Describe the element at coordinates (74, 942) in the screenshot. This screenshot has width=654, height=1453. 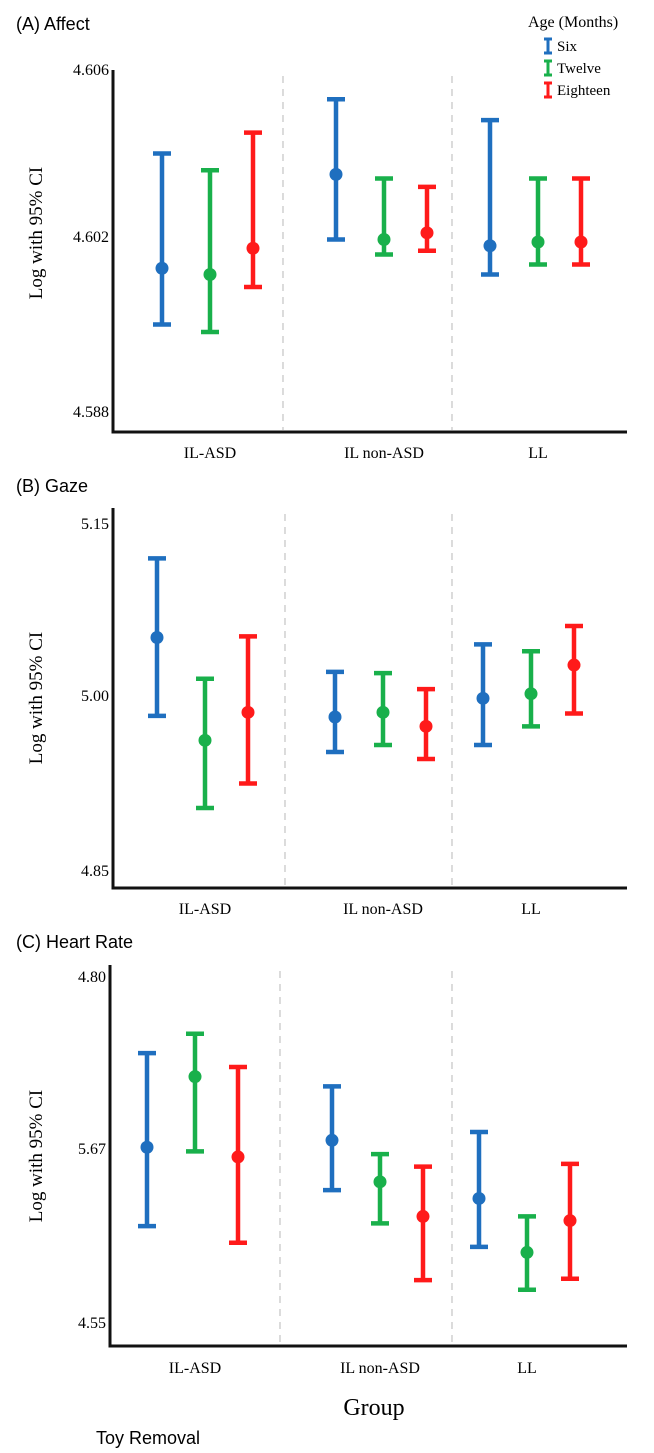
I see `panel-title: (C) Heart Rate` at that location.